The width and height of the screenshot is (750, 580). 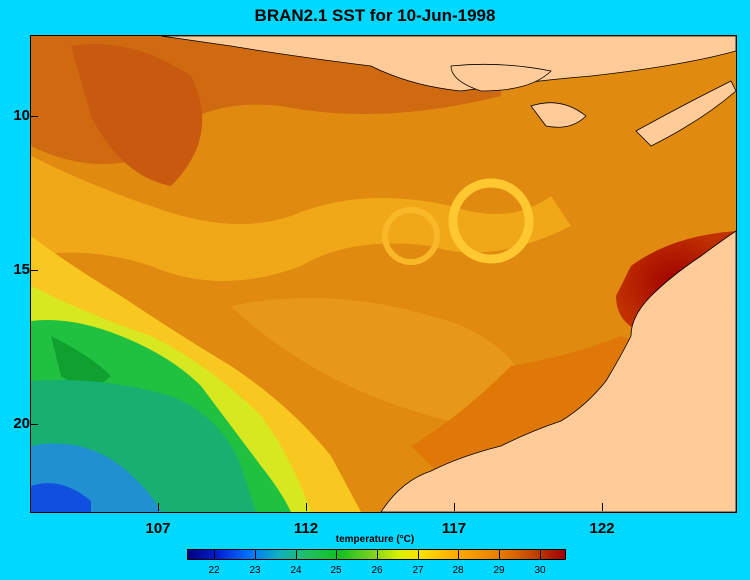 What do you see at coordinates (381, 360) in the screenshot?
I see `central-warm-patch` at bounding box center [381, 360].